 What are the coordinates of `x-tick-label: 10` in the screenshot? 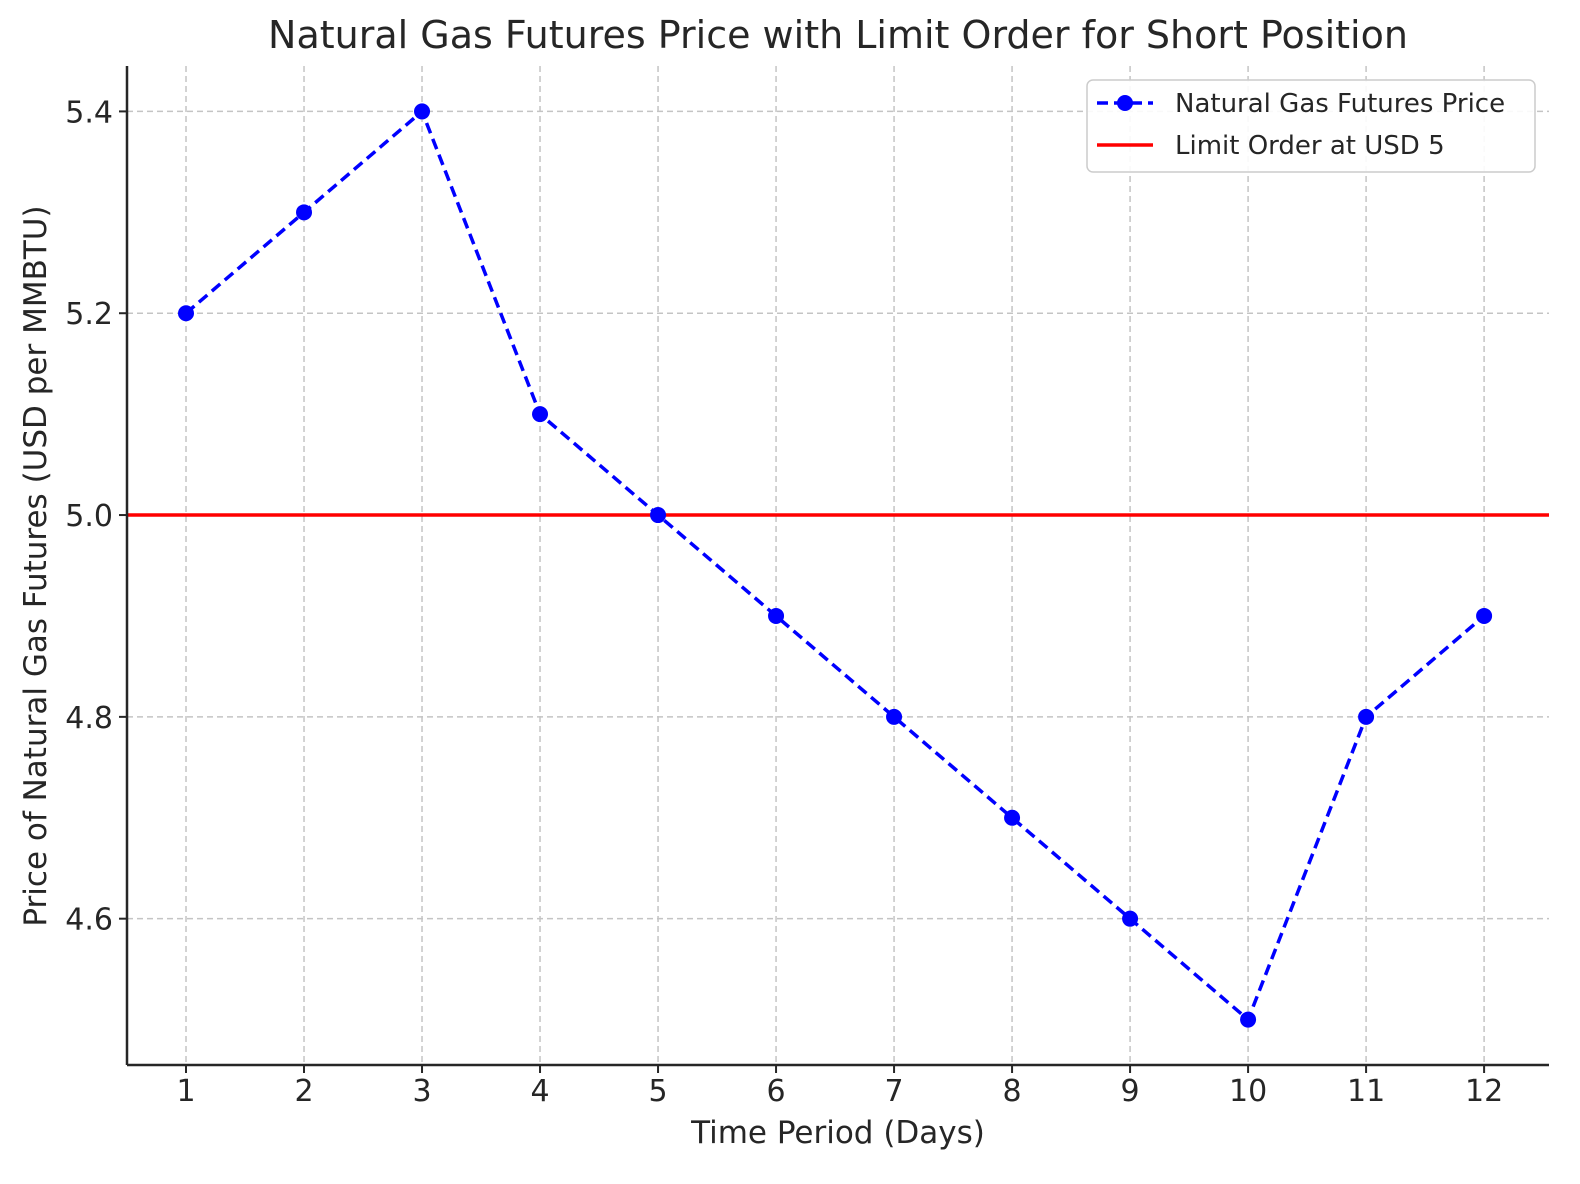 It's located at (1248, 1091).